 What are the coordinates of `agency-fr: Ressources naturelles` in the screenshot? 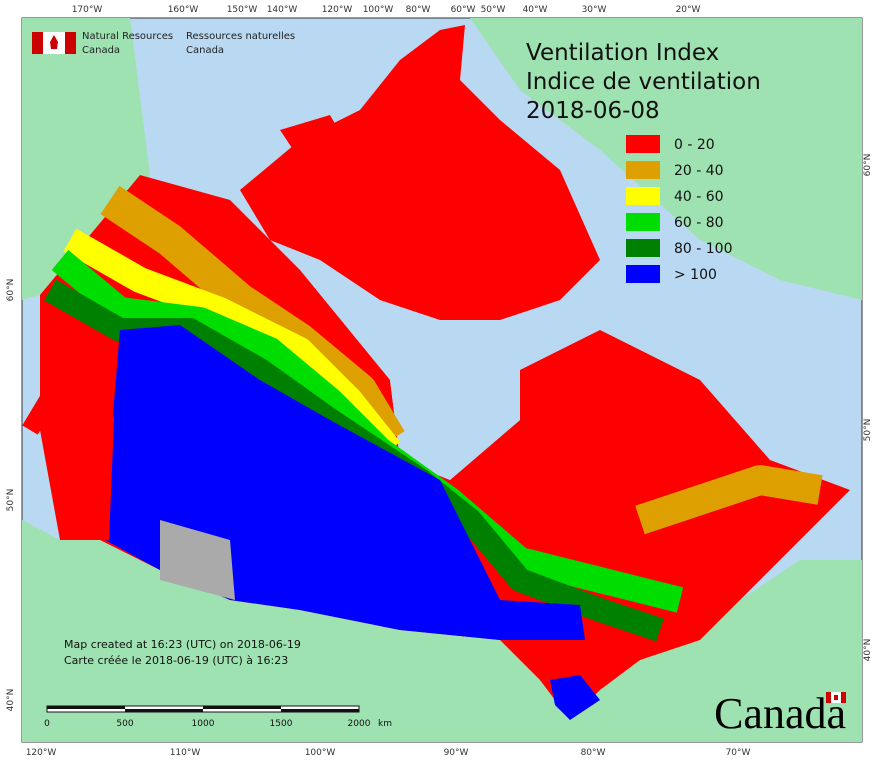 It's located at (240, 36).